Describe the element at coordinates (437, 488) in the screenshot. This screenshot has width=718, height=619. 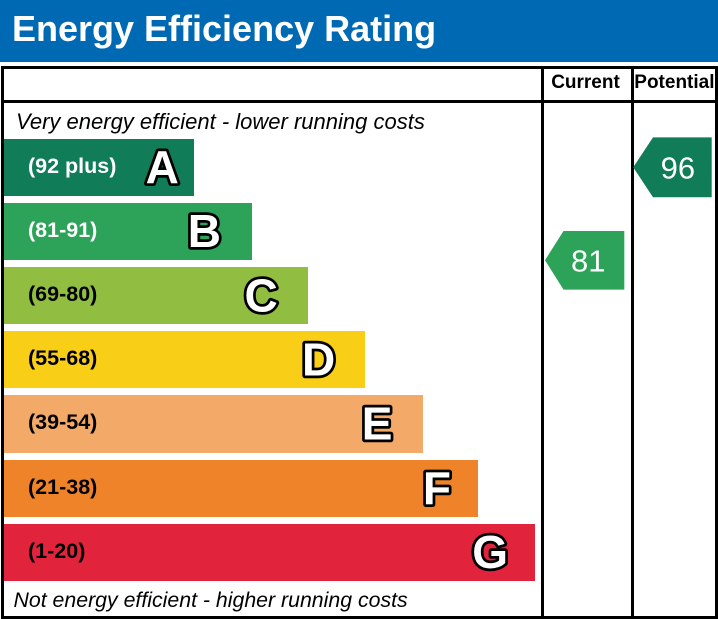
I see `svg-text: F` at that location.